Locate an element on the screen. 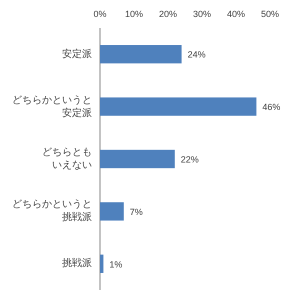 This screenshot has width=300, height=300. x-tick-label: 10% is located at coordinates (134, 14).